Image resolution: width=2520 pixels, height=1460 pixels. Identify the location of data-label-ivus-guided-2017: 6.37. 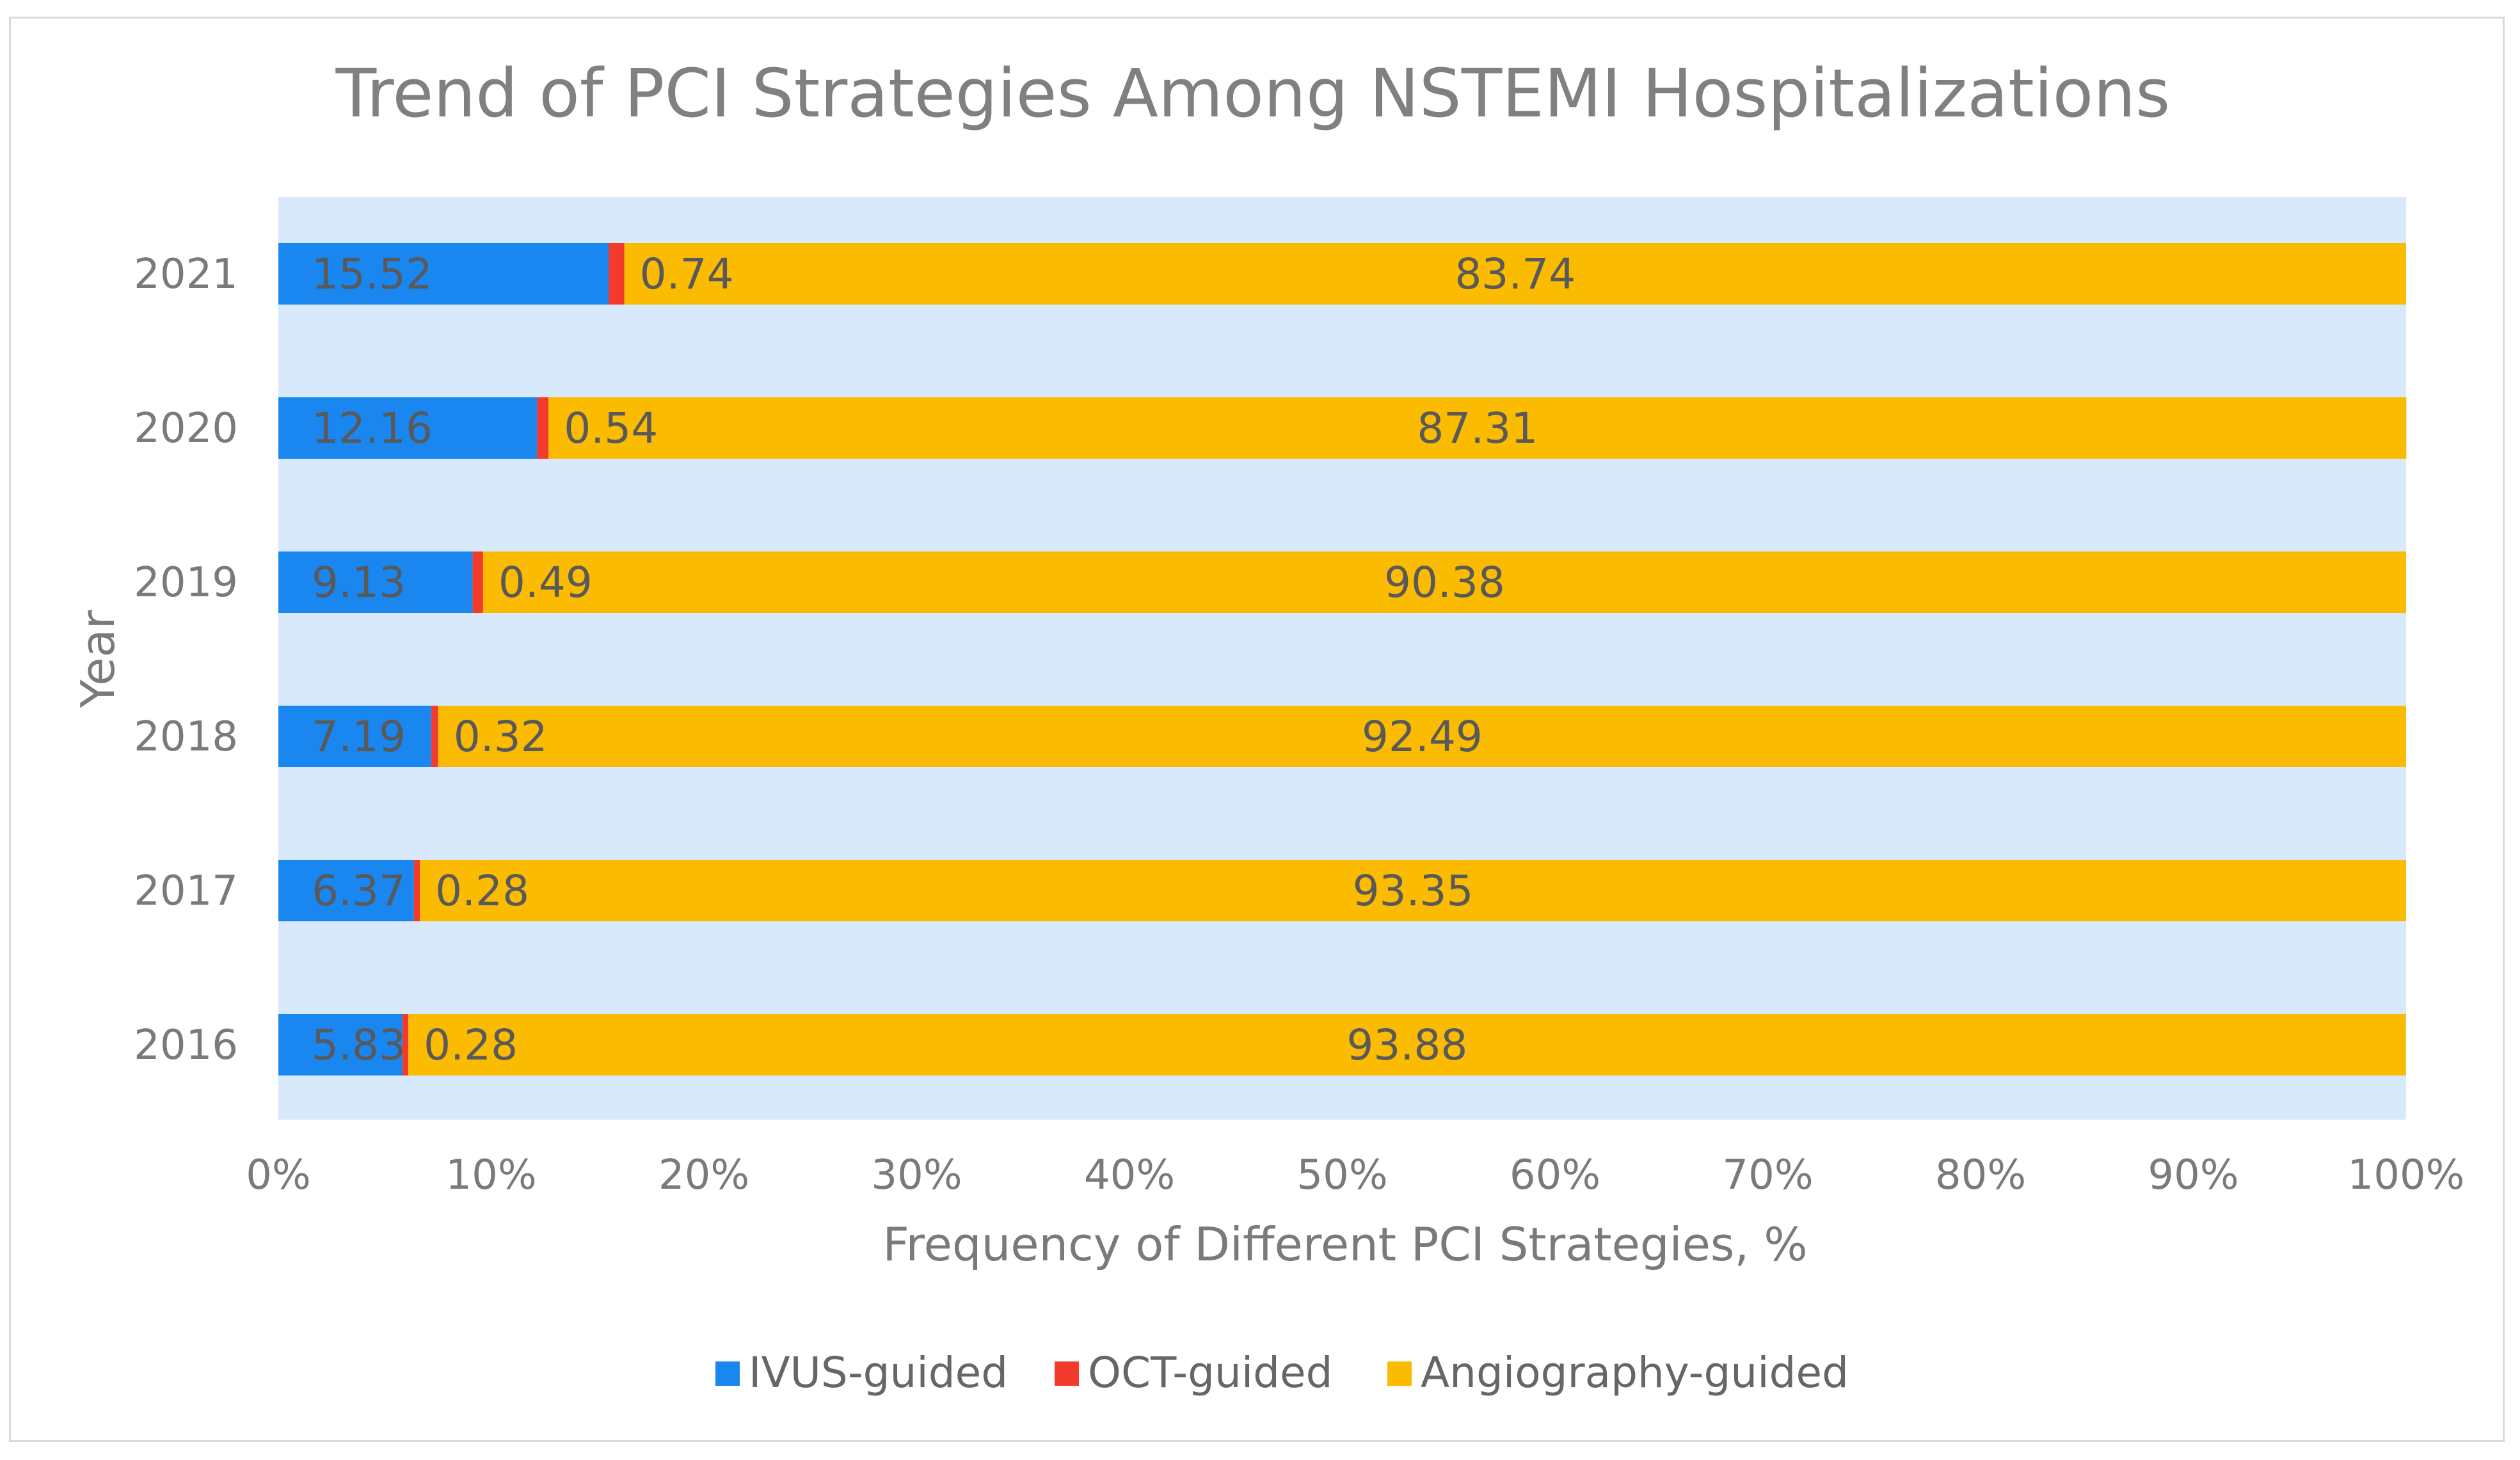
(359, 891).